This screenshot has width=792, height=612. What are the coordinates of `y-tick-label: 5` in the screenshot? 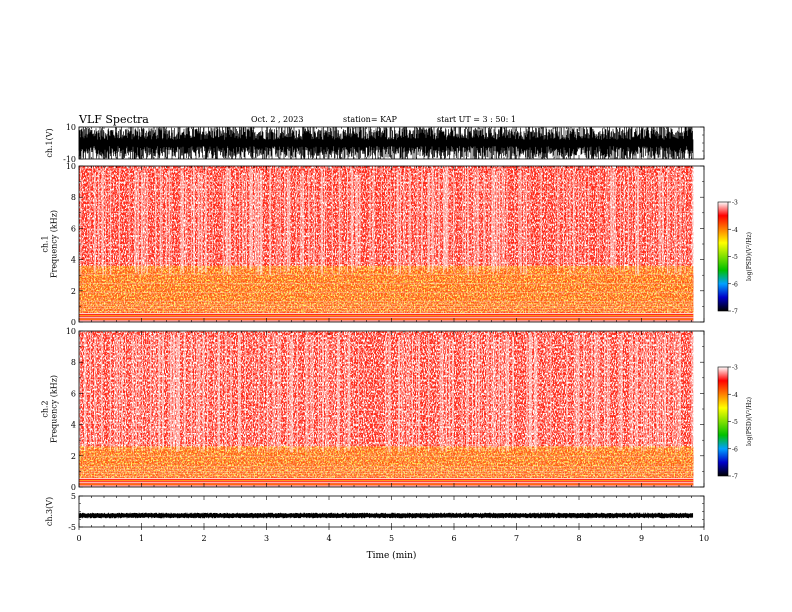 It's located at (73, 496).